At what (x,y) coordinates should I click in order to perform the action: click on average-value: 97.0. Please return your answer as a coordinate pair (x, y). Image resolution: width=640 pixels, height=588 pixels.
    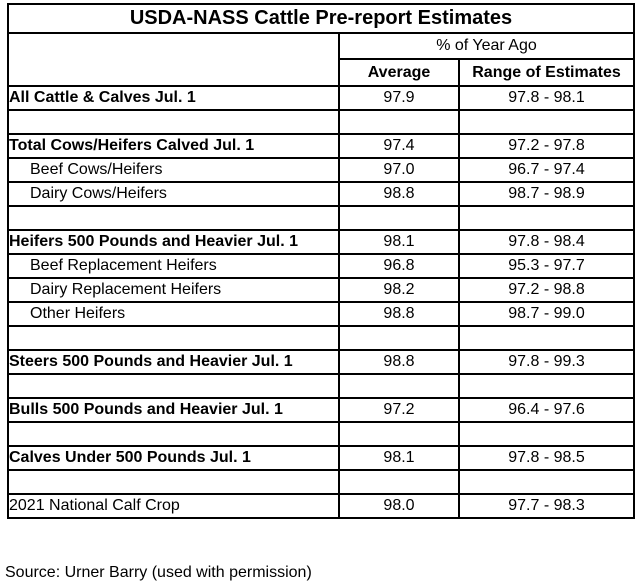
    Looking at the image, I should click on (399, 170).